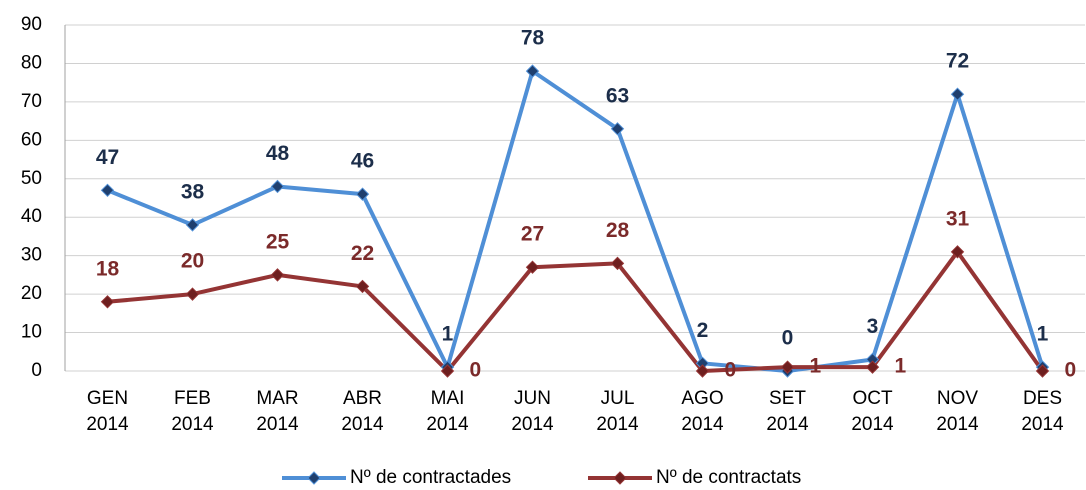 This screenshot has width=1086, height=490. I want to click on data-label: 31, so click(958, 218).